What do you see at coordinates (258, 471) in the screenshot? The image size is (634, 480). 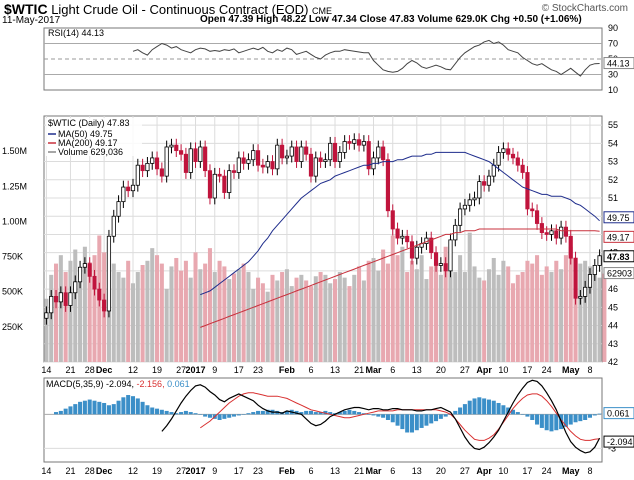 I see `macd-x-tick-label: 23` at bounding box center [258, 471].